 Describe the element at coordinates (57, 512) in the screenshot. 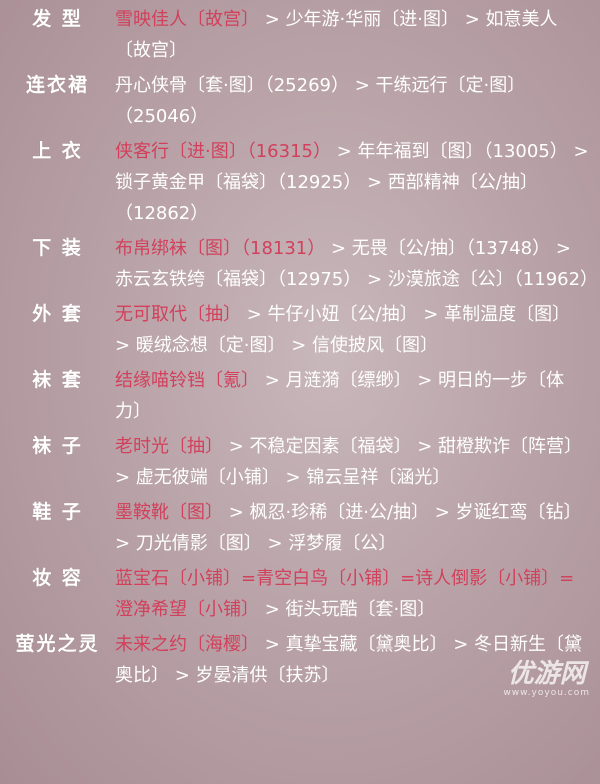

I see `row-label: 鞋 子` at that location.